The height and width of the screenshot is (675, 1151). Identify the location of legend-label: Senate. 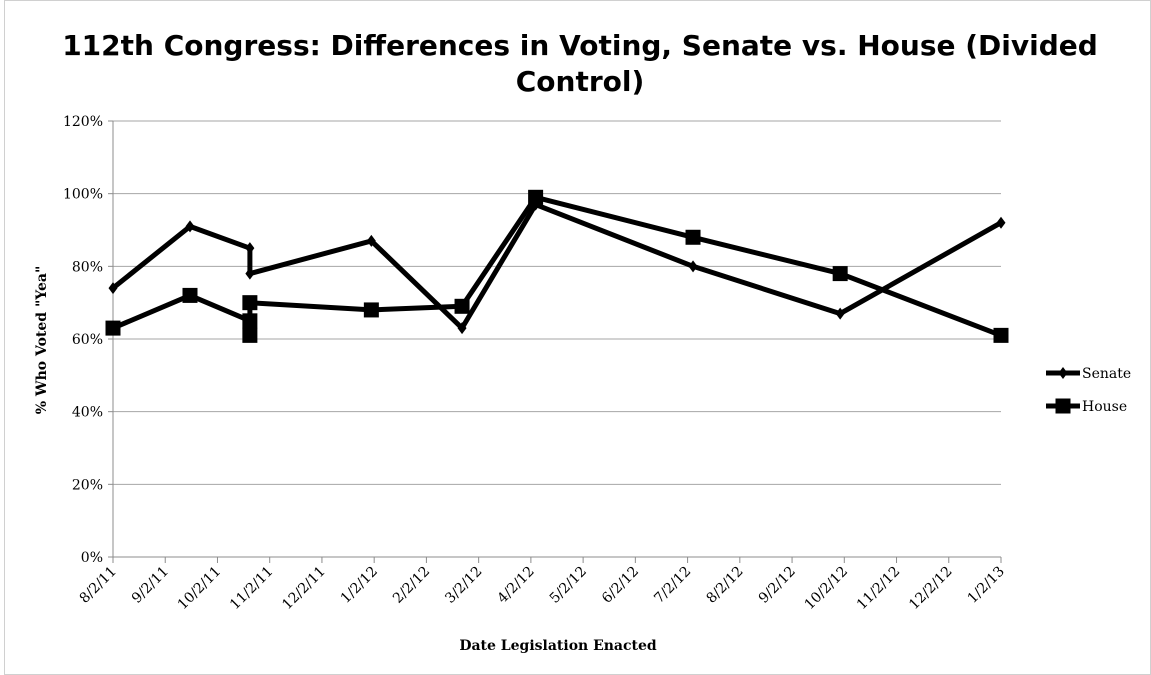
(1106, 374).